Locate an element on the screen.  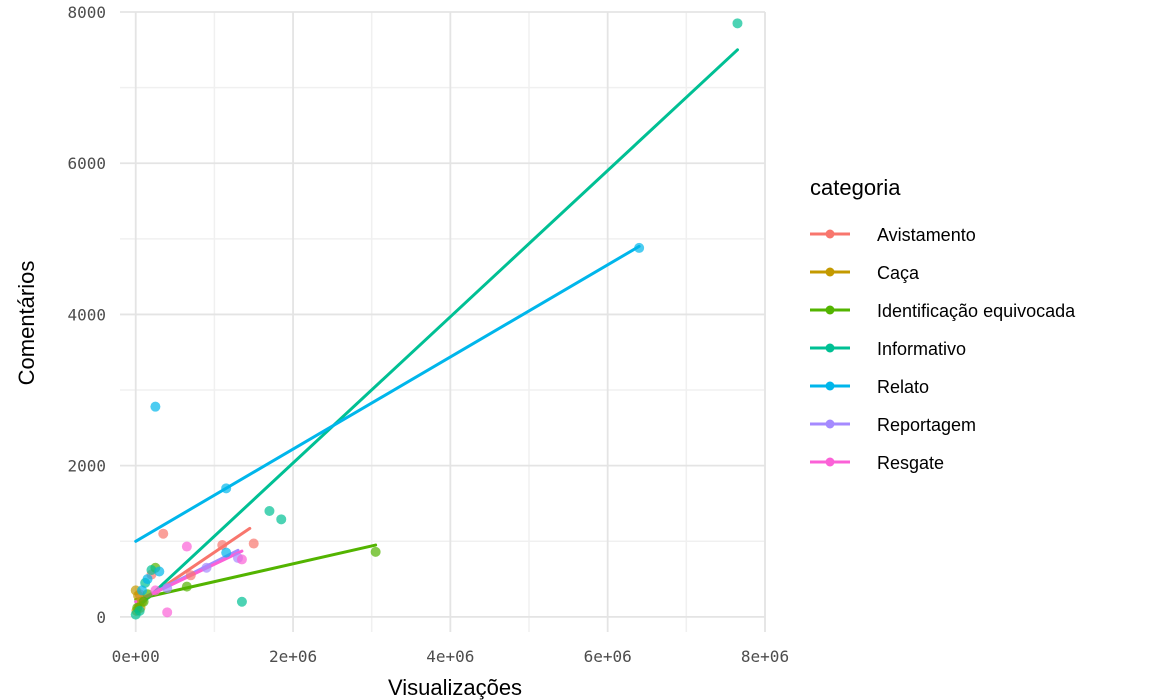
legend-label: Informativo is located at coordinates (921, 349).